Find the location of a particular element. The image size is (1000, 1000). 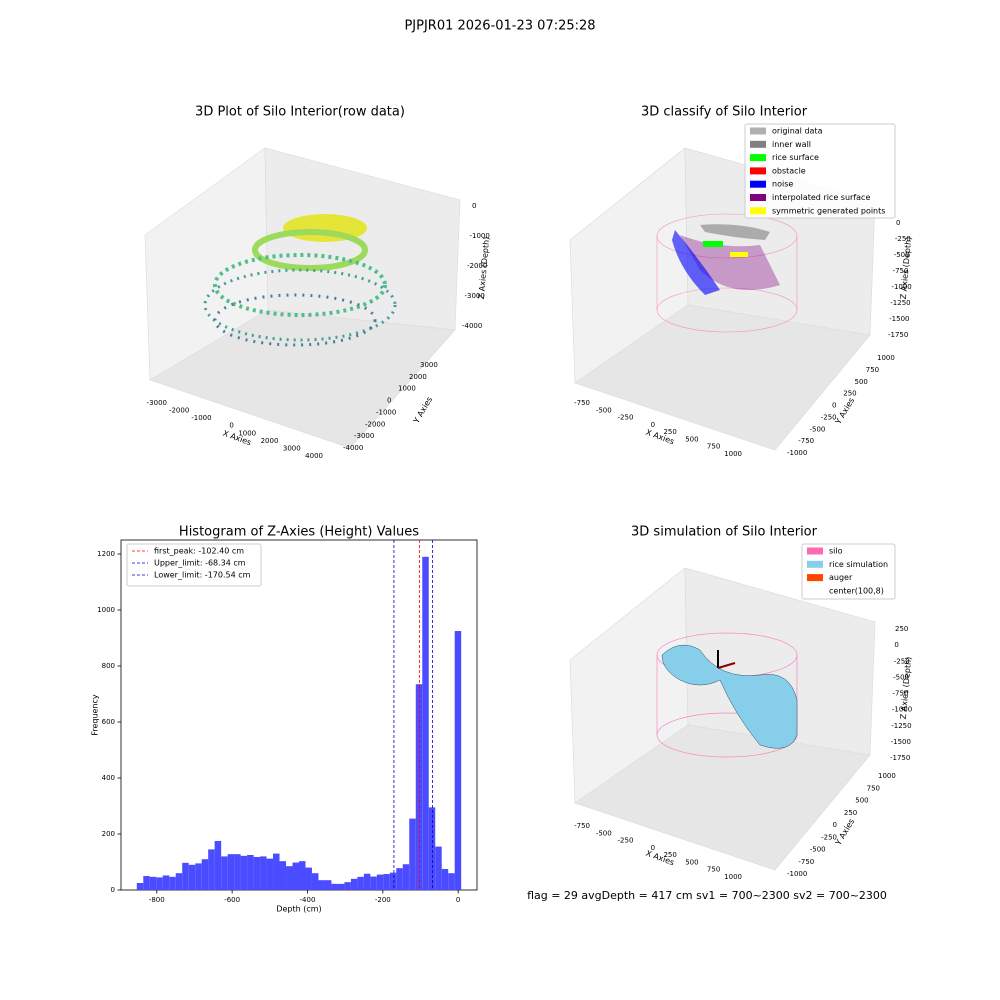

z-tick-label: -1500 is located at coordinates (901, 742).